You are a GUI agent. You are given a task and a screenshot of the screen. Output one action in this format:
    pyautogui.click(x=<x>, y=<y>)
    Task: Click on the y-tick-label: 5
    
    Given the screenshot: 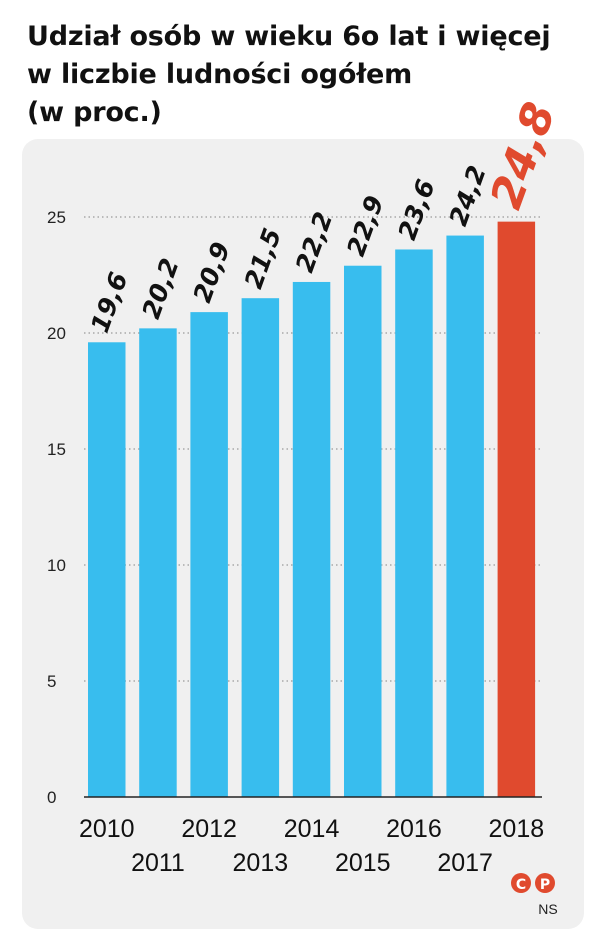 What is the action you would take?
    pyautogui.click(x=51, y=681)
    